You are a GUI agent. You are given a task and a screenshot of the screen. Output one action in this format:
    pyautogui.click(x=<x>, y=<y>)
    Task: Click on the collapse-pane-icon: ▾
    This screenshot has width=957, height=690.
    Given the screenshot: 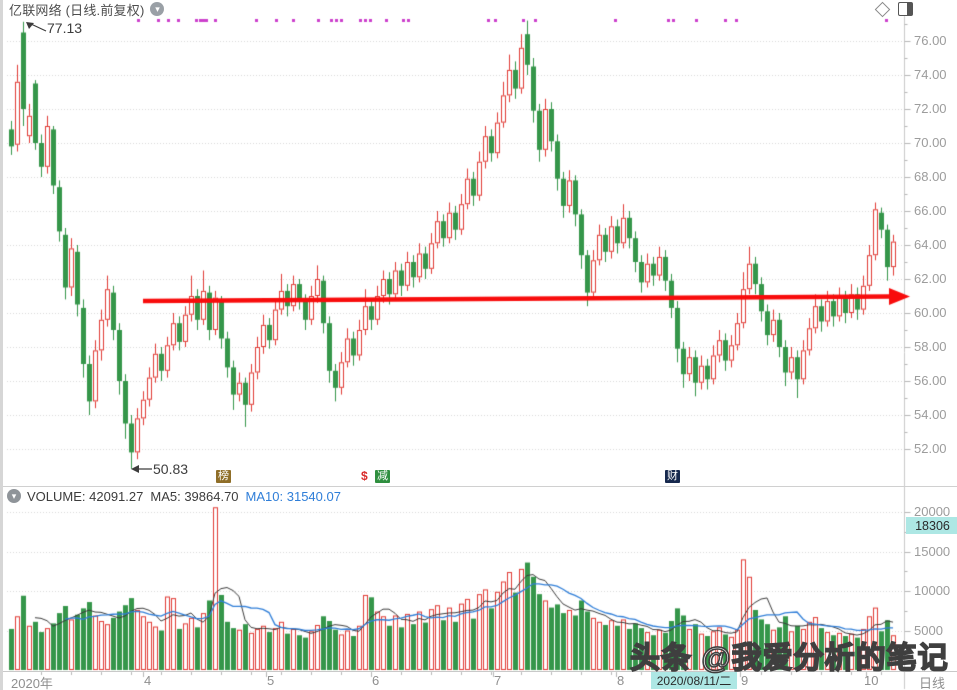 What is the action you would take?
    pyautogui.click(x=157, y=9)
    